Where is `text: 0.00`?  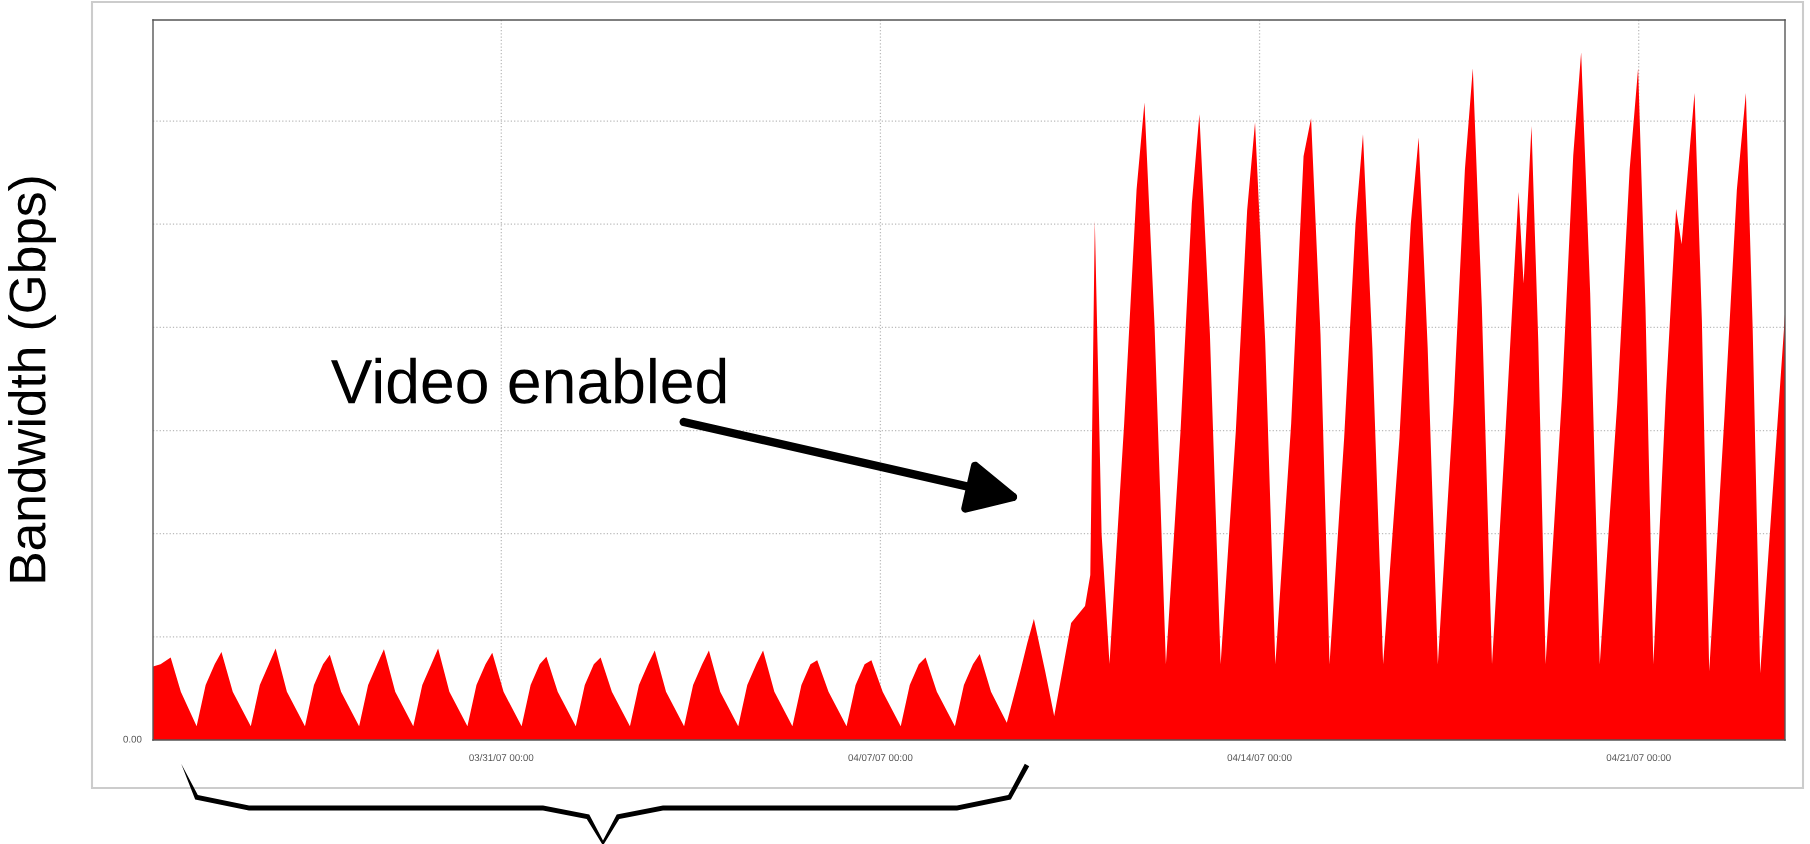 text: 0.00 is located at coordinates (132, 739).